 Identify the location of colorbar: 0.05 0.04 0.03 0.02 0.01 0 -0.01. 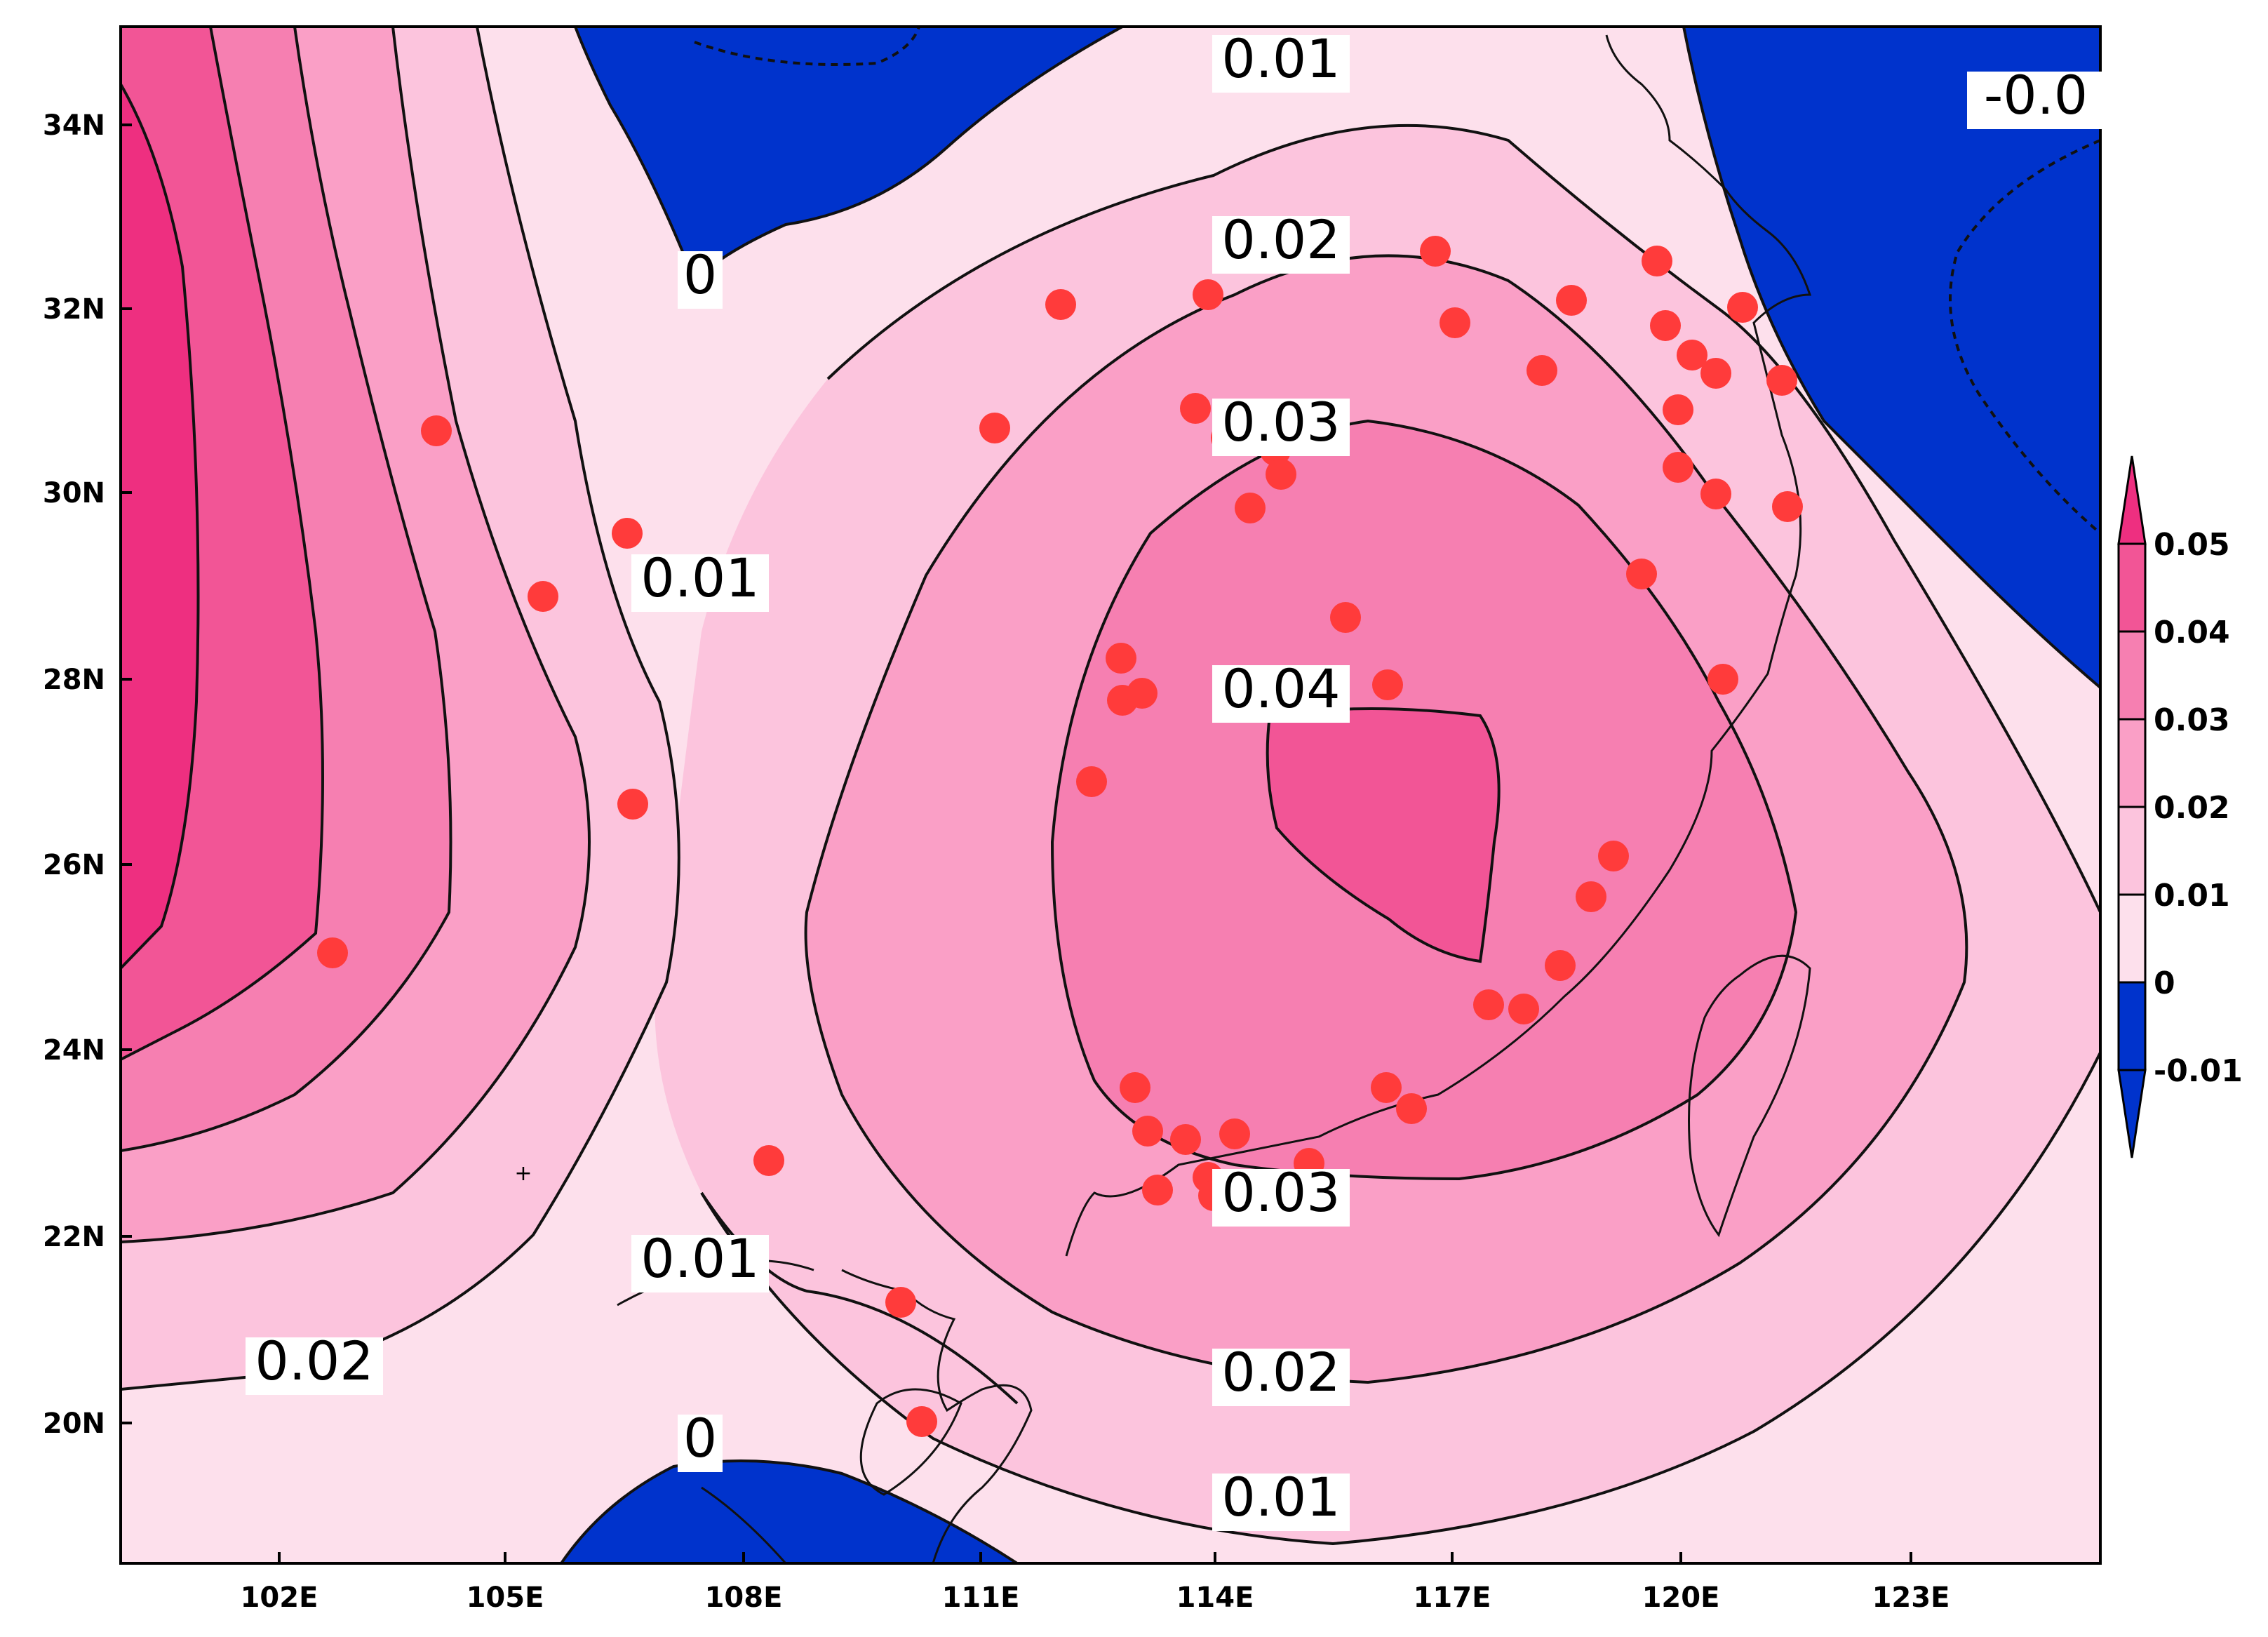
(2180, 806).